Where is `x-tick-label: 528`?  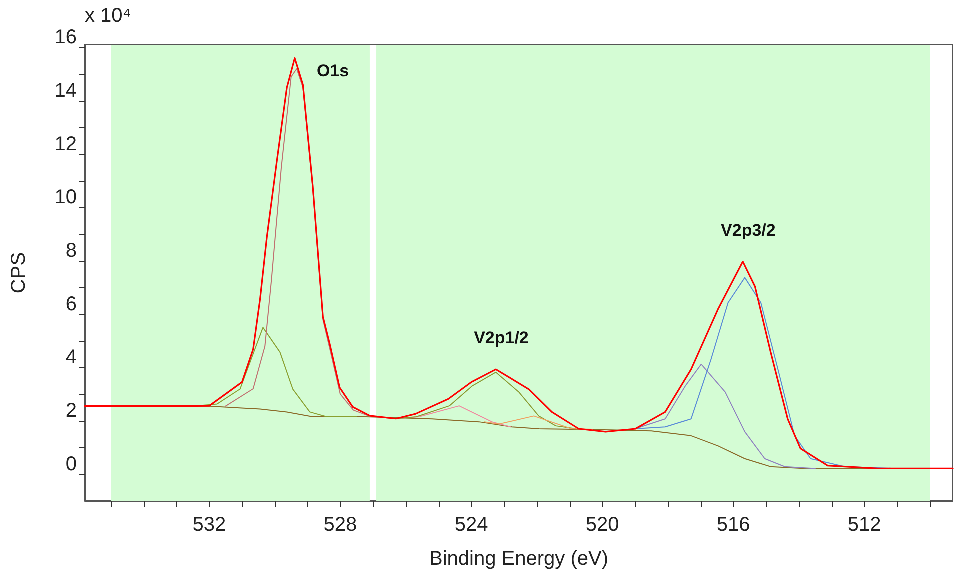
x-tick-label: 528 is located at coordinates (341, 525).